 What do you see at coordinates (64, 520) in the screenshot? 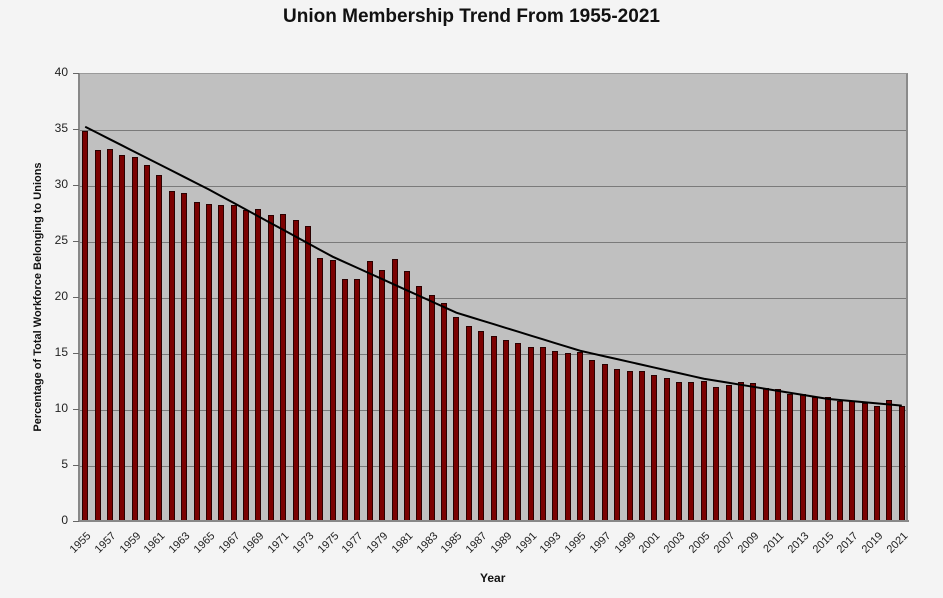
I see `y-tick-label: 0` at bounding box center [64, 520].